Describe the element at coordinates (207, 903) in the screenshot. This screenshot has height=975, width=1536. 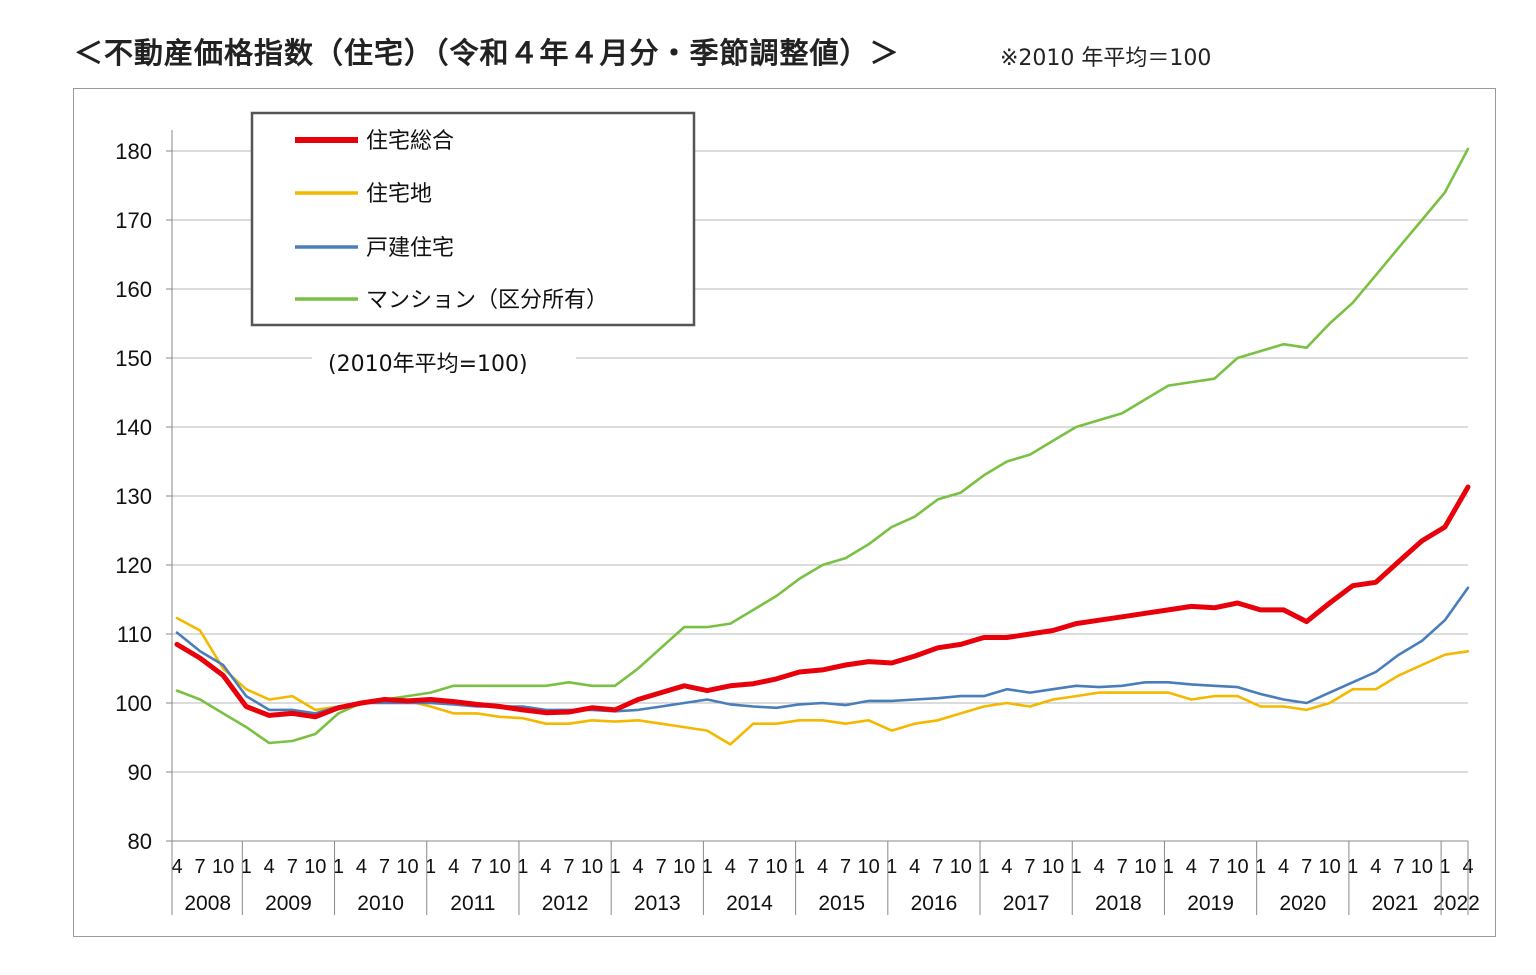
I see `x-year-label: 2008` at that location.